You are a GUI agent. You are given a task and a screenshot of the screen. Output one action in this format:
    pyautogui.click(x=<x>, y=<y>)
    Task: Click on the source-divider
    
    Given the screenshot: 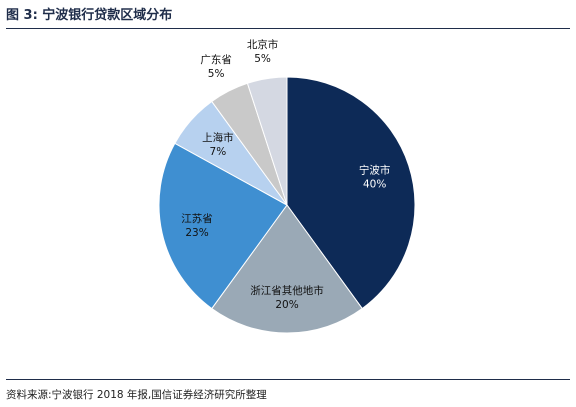 What is the action you would take?
    pyautogui.click(x=288, y=379)
    